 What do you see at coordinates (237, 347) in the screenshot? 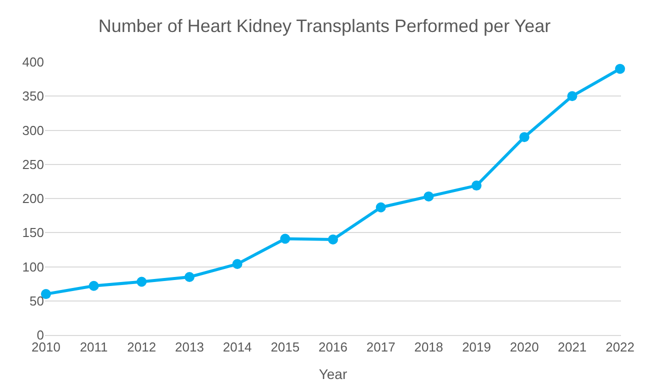
I see `x-tick-label: 2014` at bounding box center [237, 347].